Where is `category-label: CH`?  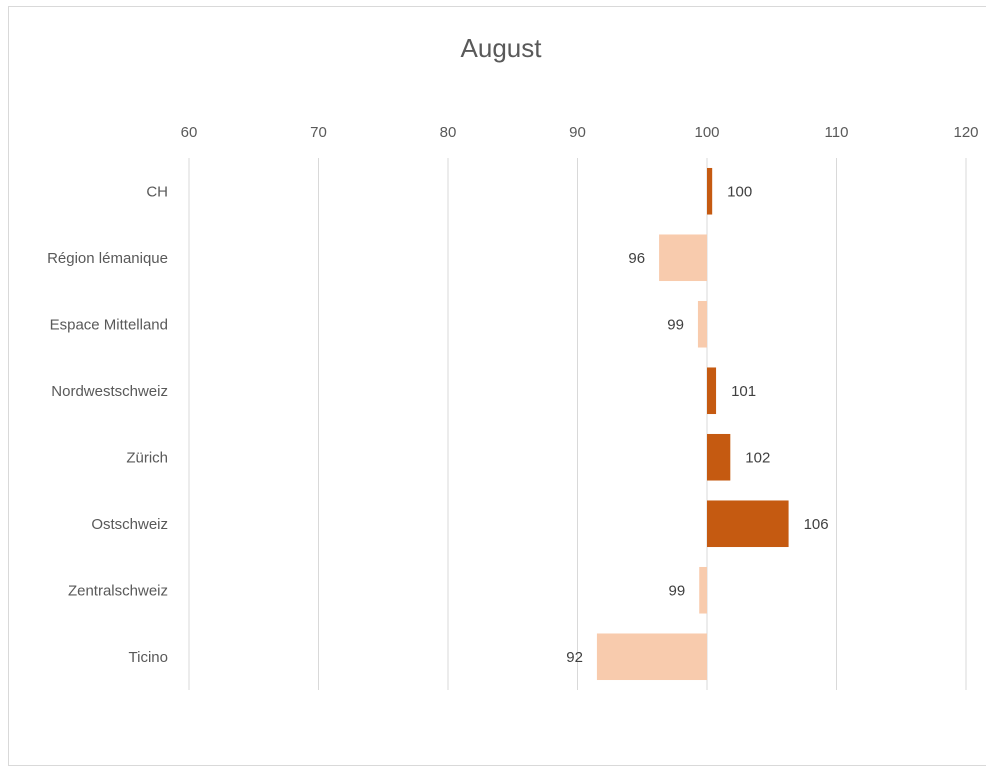 category-label: CH is located at coordinates (157, 191).